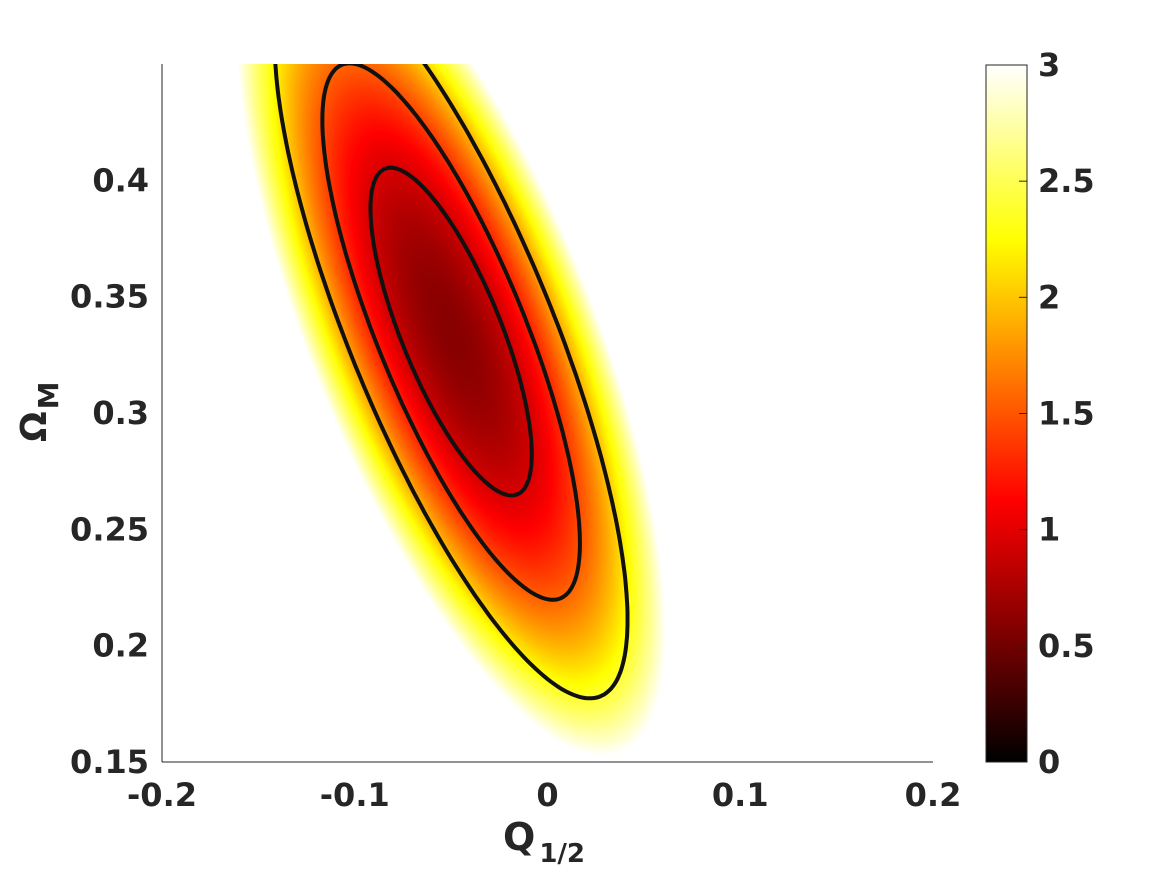 The height and width of the screenshot is (880, 1167). I want to click on x-tick-labels: -0.2 -0.1 0 0.1 0.2, so click(544, 795).